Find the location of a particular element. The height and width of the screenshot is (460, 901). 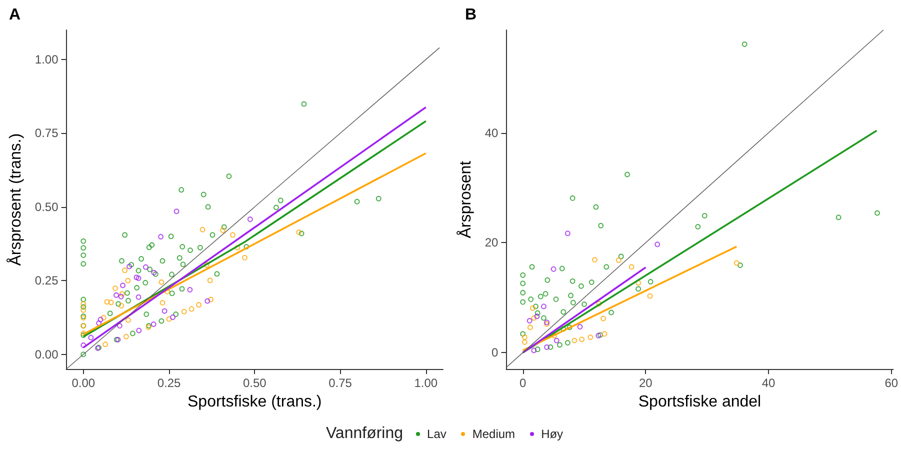

legend-label: Høy is located at coordinates (552, 434).